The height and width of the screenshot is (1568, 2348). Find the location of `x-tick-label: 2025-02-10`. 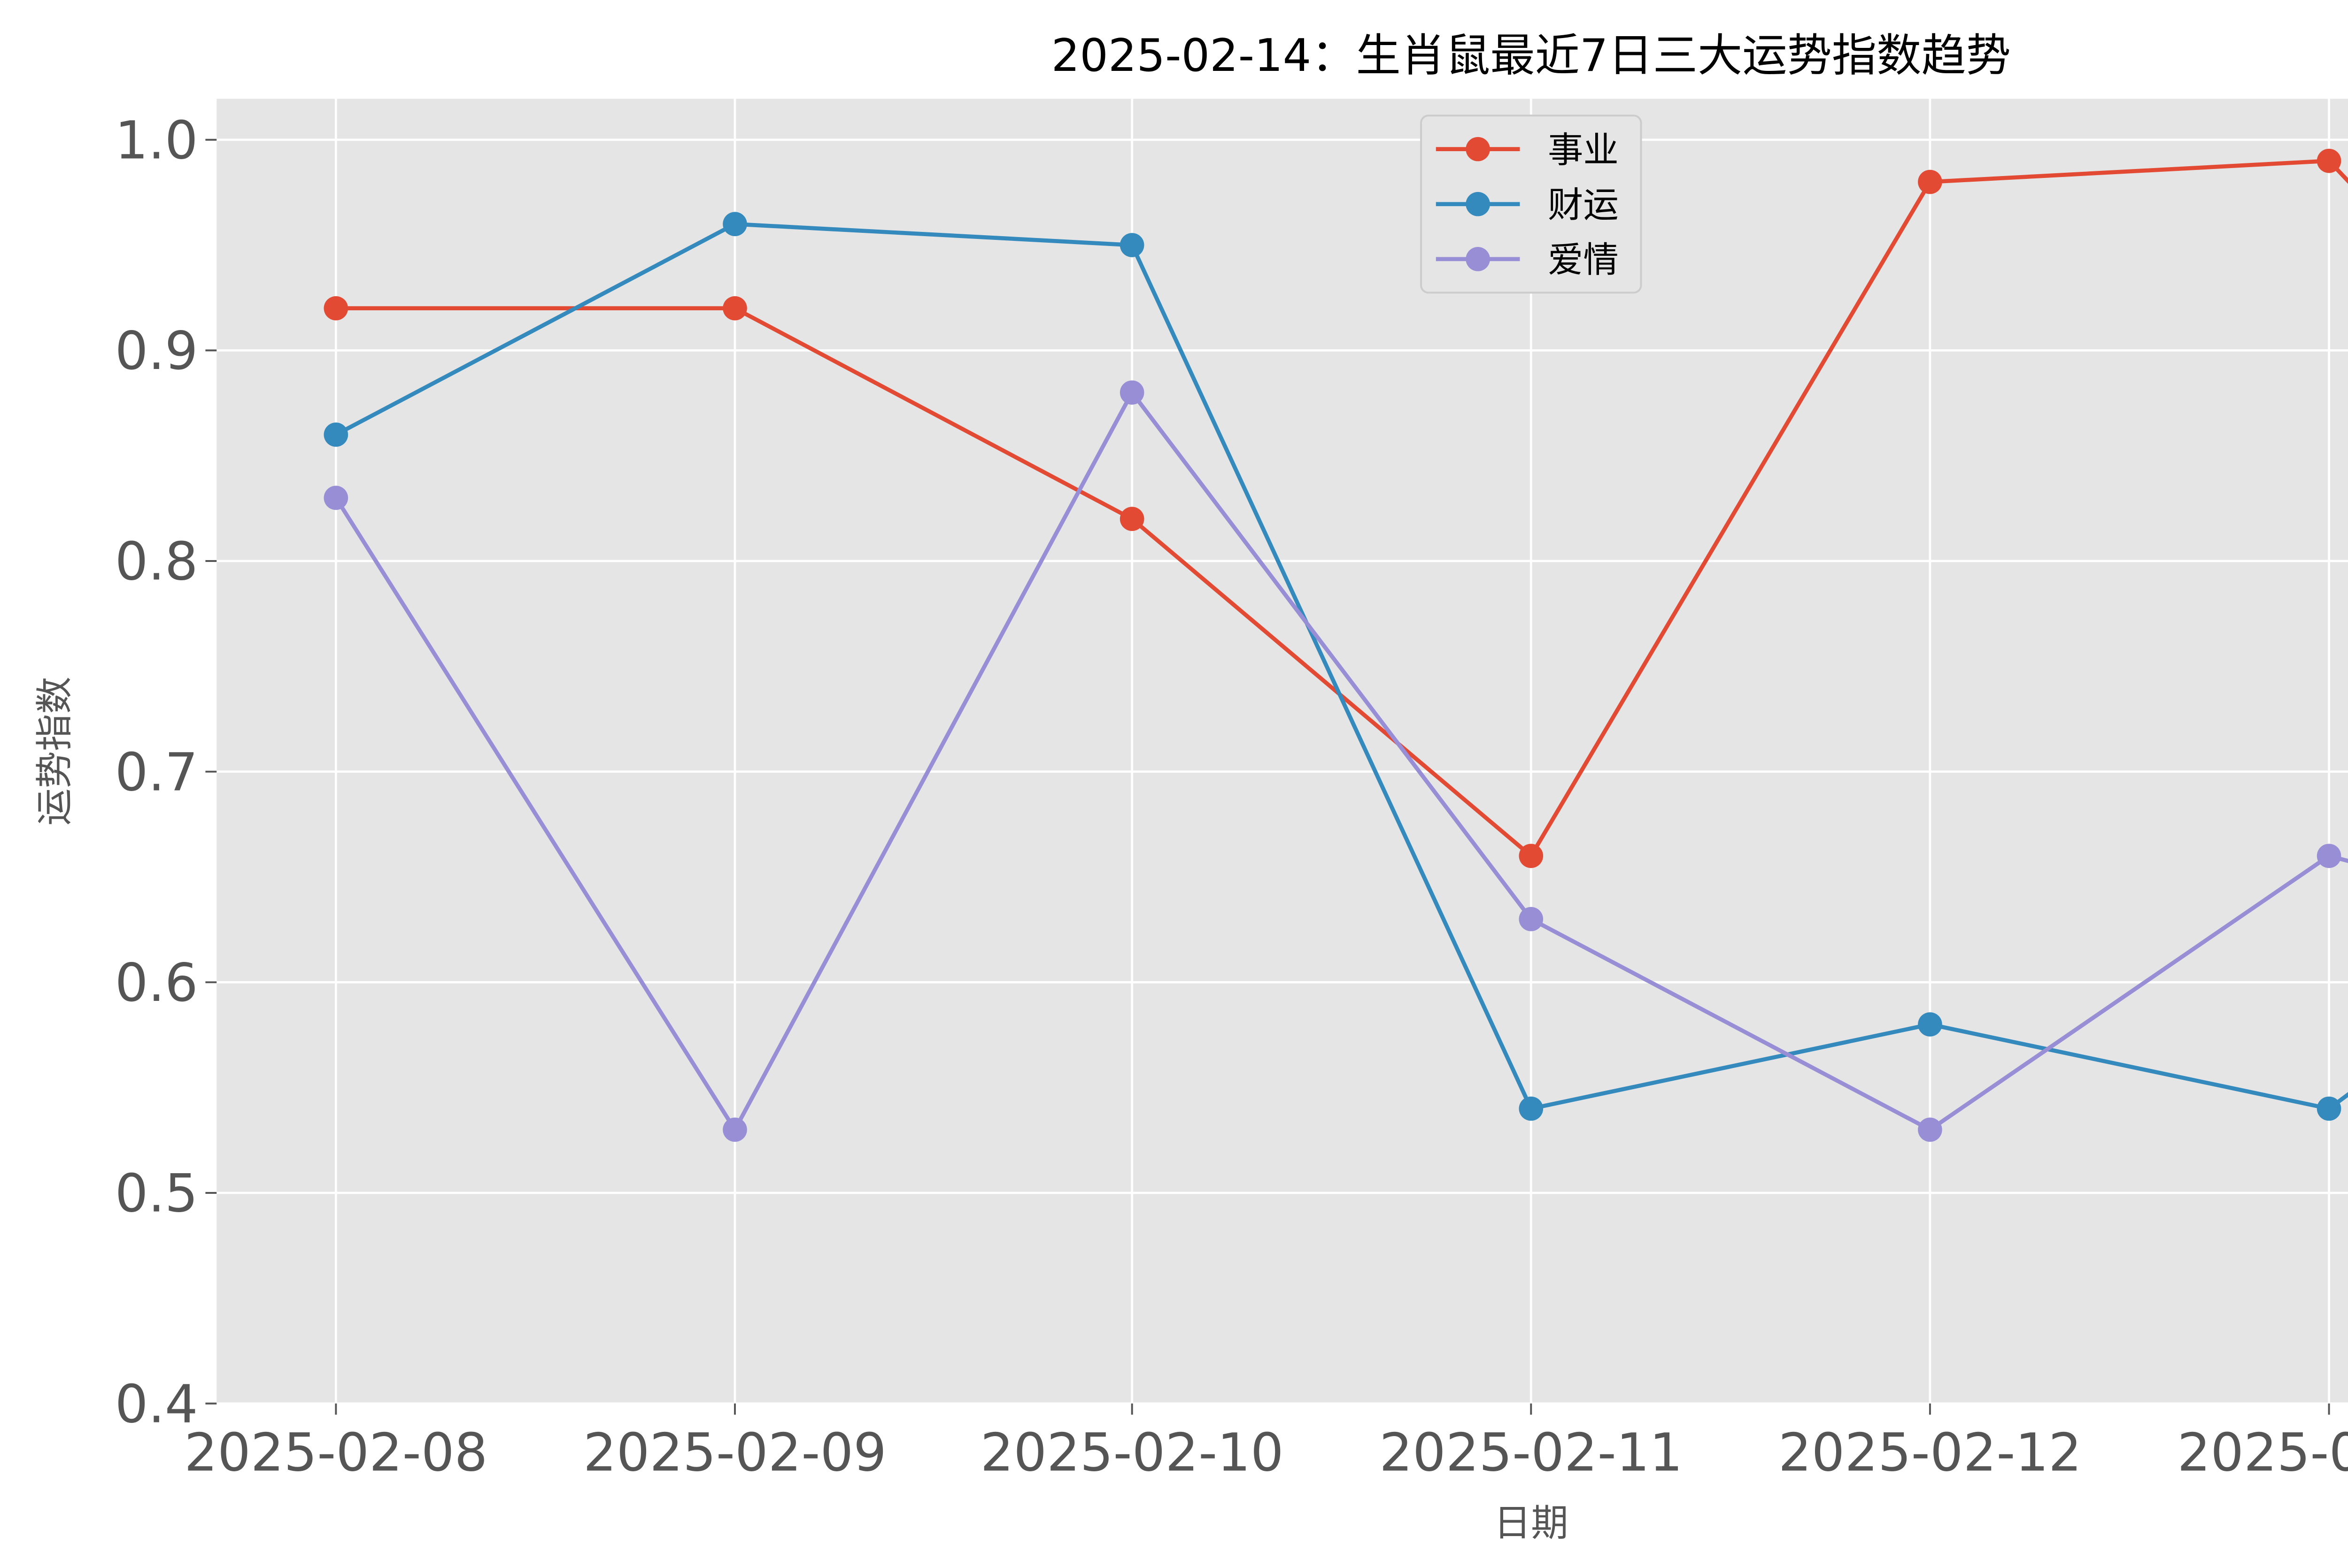

x-tick-label: 2025-02-10 is located at coordinates (1133, 1453).